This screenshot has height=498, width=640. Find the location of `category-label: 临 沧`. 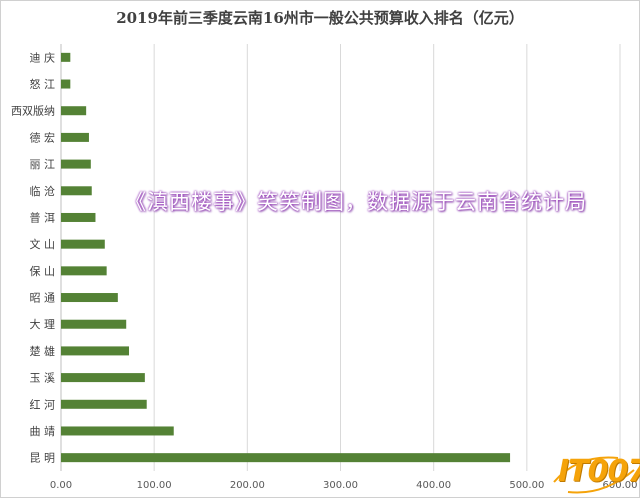

category-label: 临 沧 is located at coordinates (43, 191).